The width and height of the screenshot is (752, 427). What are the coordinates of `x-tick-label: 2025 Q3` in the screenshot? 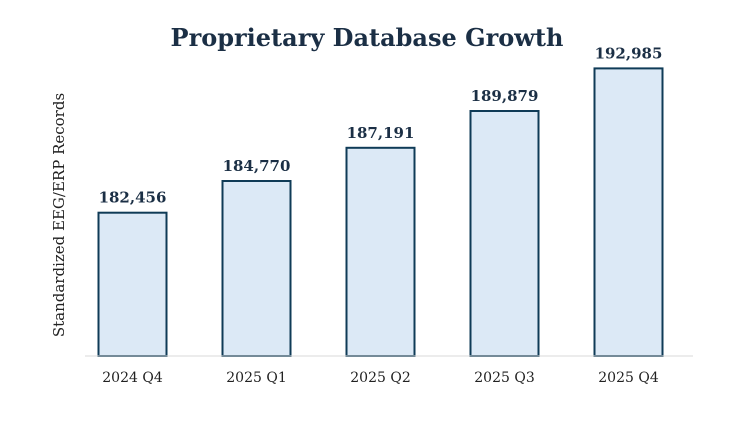 It's located at (504, 378).